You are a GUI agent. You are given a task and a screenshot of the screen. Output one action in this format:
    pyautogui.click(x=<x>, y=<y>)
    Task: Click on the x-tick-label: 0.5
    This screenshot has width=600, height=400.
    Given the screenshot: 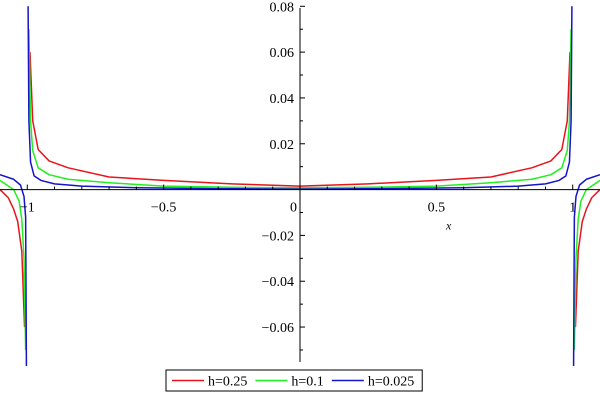 What is the action you would take?
    pyautogui.click(x=437, y=208)
    